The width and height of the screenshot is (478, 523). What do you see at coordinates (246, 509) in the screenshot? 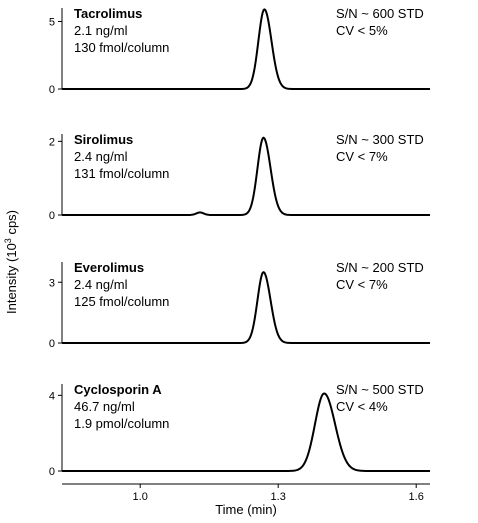
I see `x-axis-title: Time (min)` at bounding box center [246, 509].